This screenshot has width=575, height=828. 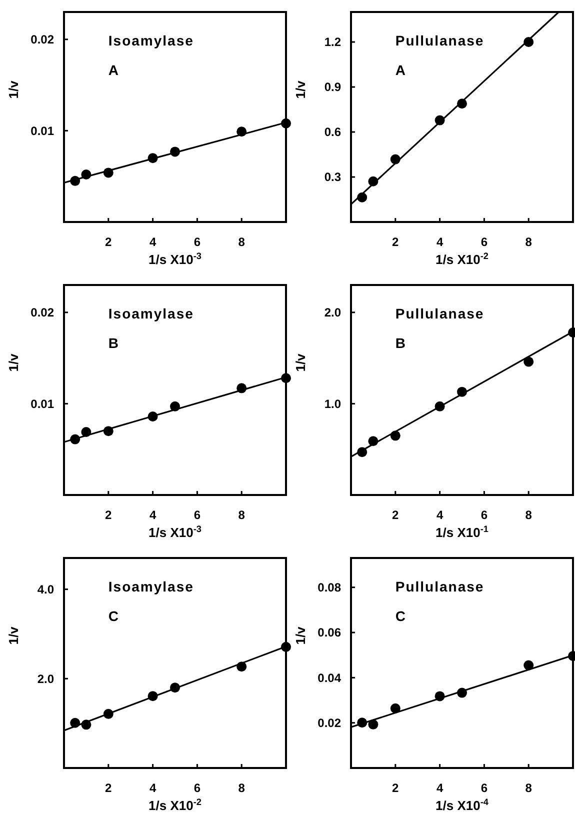 What do you see at coordinates (462, 532) in the screenshot?
I see `x-axis-title: 1/s X10$^{-1}$` at bounding box center [462, 532].